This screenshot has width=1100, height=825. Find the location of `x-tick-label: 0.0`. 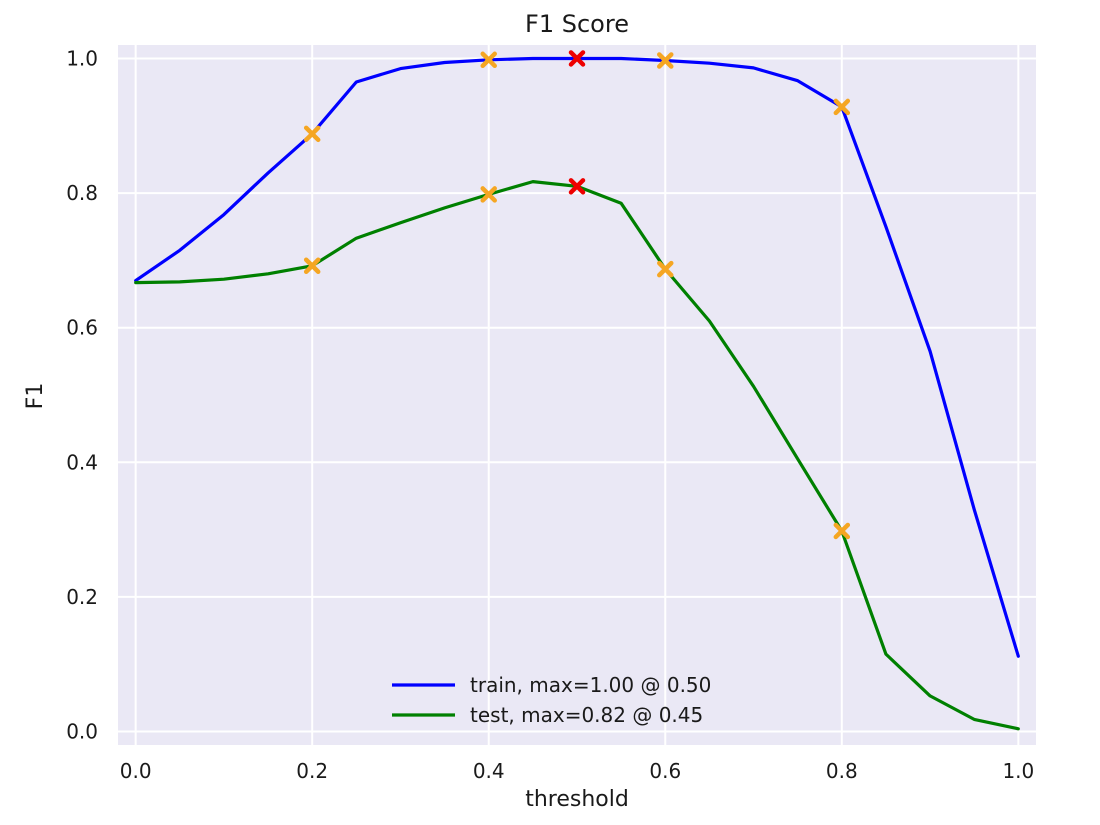

x-tick-label: 0.0 is located at coordinates (136, 771).